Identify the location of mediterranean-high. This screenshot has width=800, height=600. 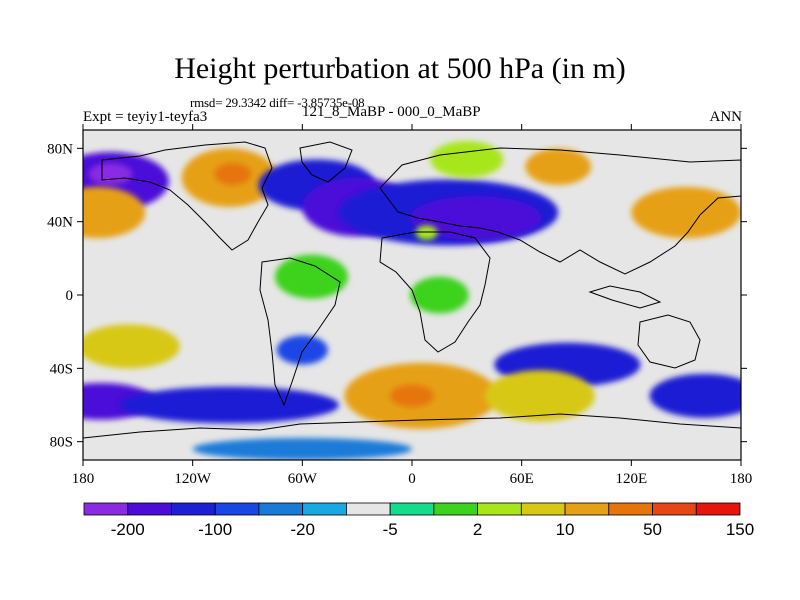
(426, 233).